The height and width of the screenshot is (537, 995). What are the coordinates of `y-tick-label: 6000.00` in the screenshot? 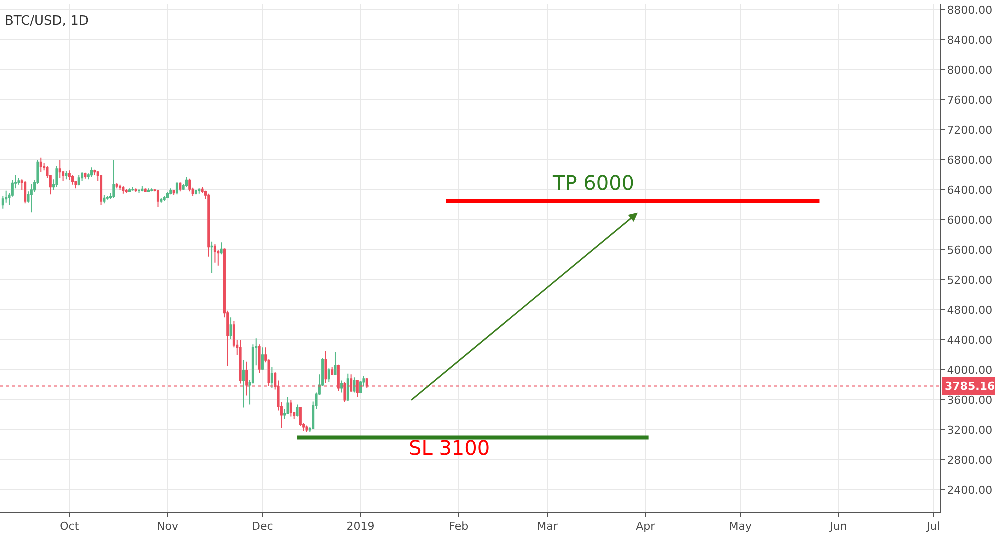 It's located at (970, 220).